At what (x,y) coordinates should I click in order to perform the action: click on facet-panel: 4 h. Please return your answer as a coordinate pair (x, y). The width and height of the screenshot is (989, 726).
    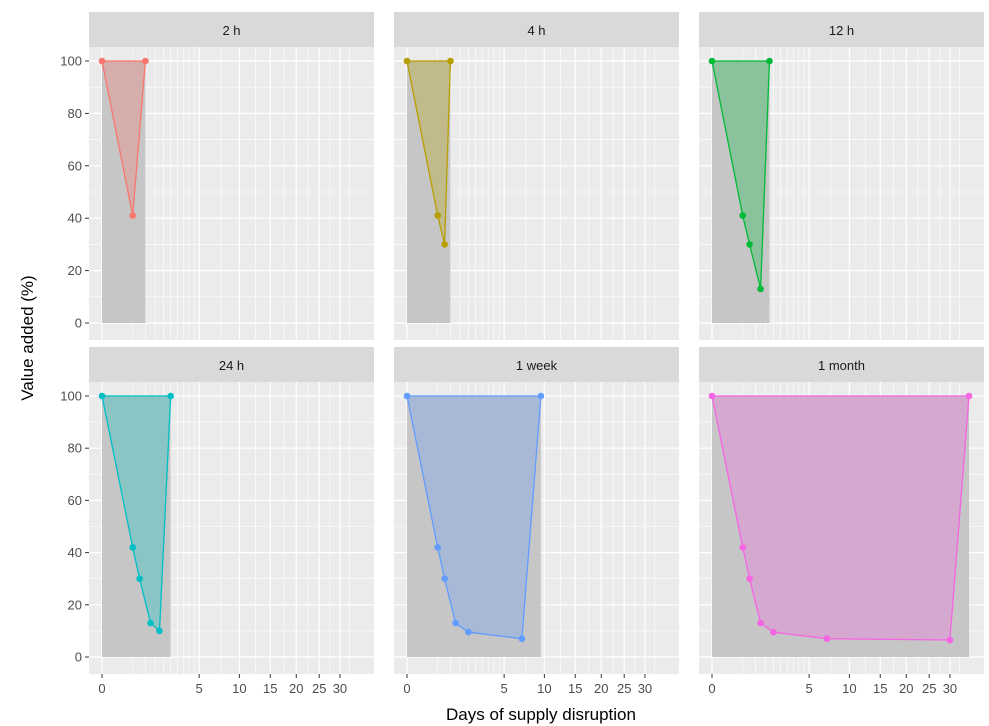
    Looking at the image, I should click on (536, 176).